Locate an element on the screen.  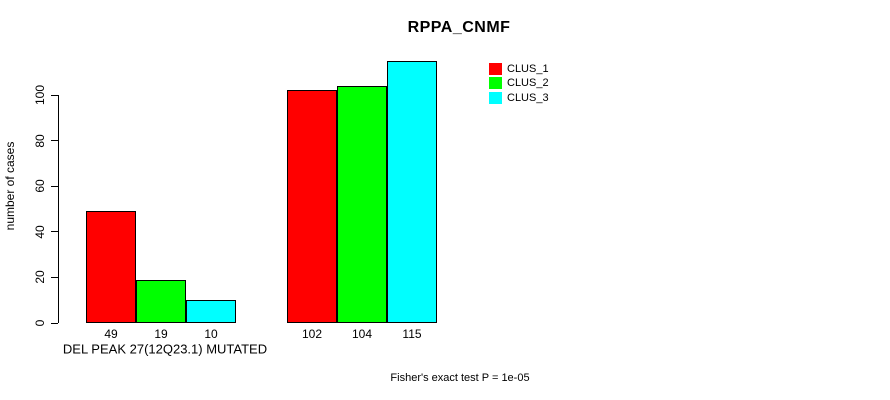
y-tick-label: 40 is located at coordinates (40, 232).